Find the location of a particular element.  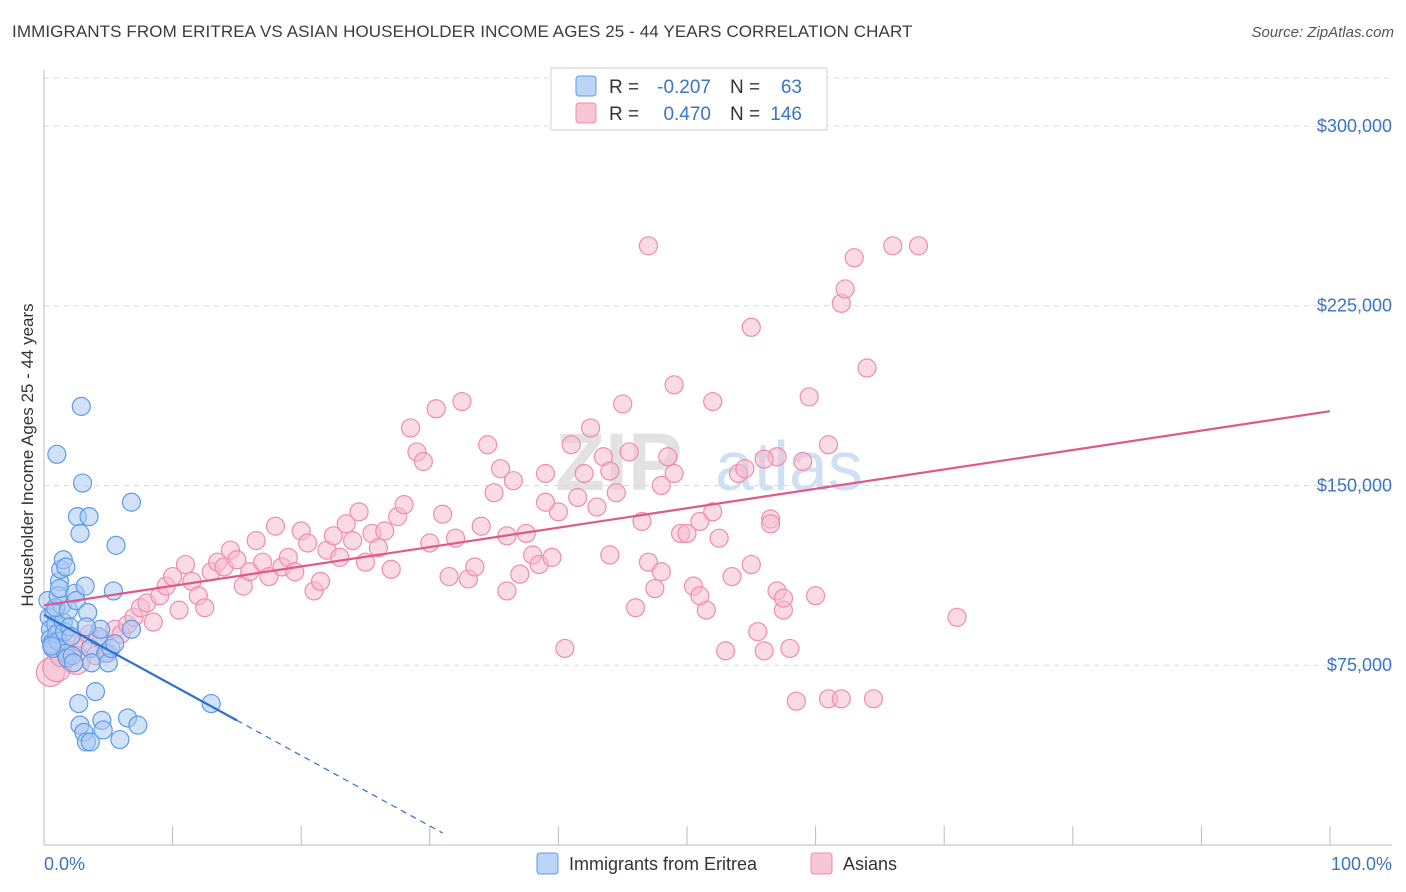

x-tick-label-min: 0.0% is located at coordinates (64, 864).